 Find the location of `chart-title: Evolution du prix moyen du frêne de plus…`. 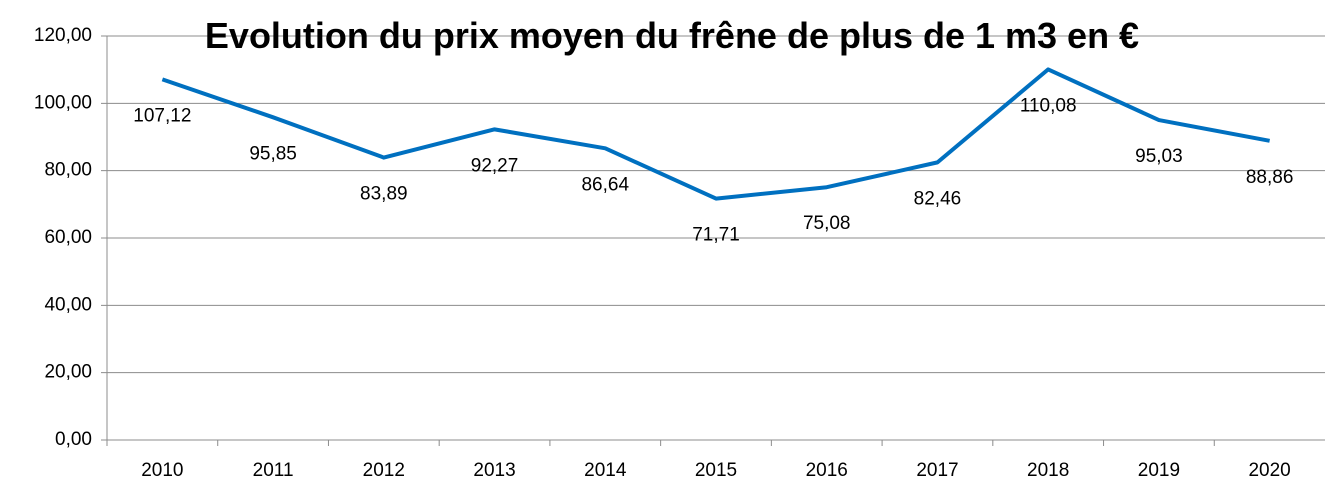

chart-title: Evolution du prix moyen du frêne de plus… is located at coordinates (672, 35).